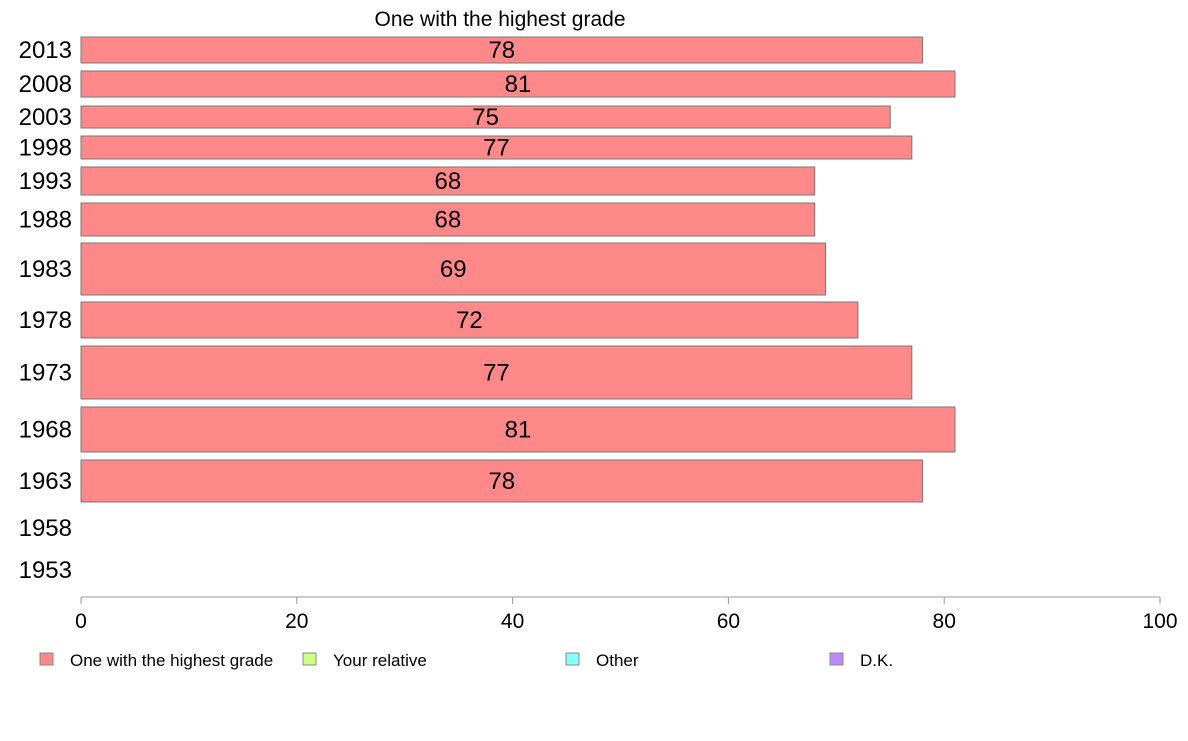 The width and height of the screenshot is (1188, 741). What do you see at coordinates (45, 269) in the screenshot?
I see `y-tick-label: 1983` at bounding box center [45, 269].